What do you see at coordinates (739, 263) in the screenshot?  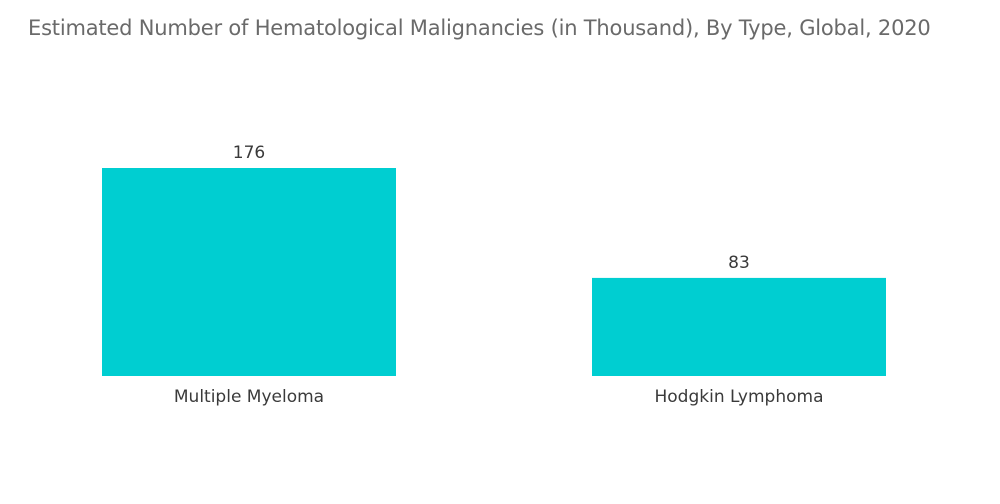 I see `data-label: 83` at bounding box center [739, 263].